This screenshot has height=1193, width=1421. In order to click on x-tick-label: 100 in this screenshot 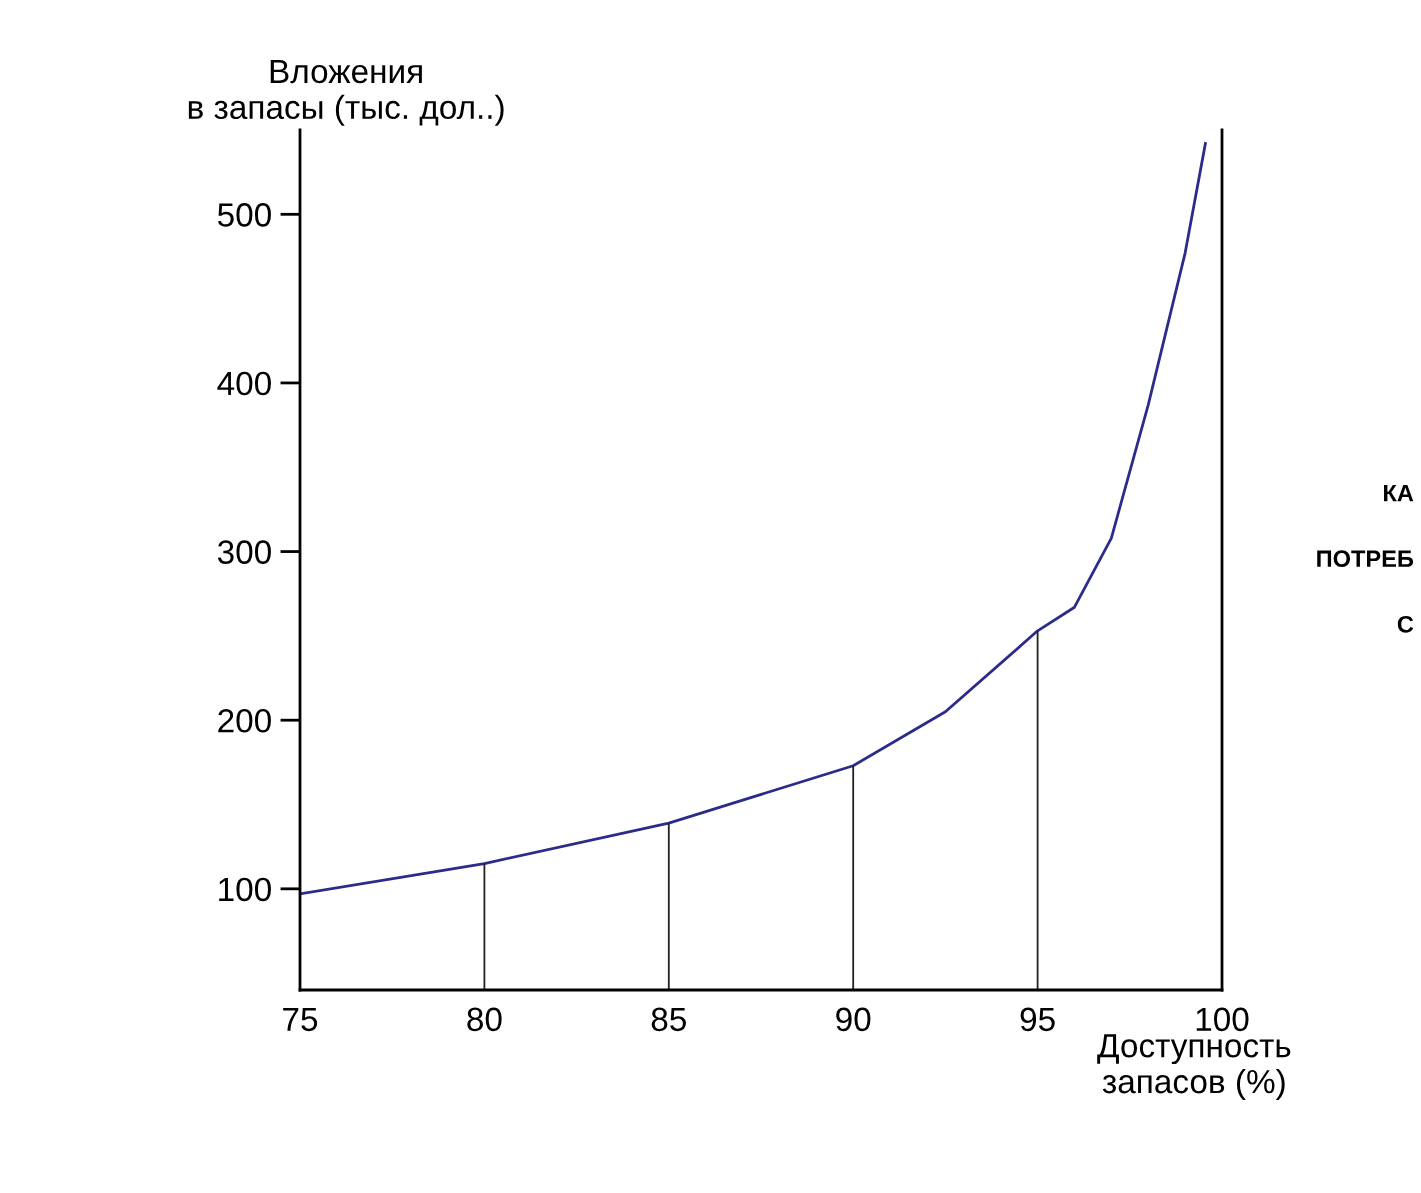, I will do `click(1222, 1019)`.